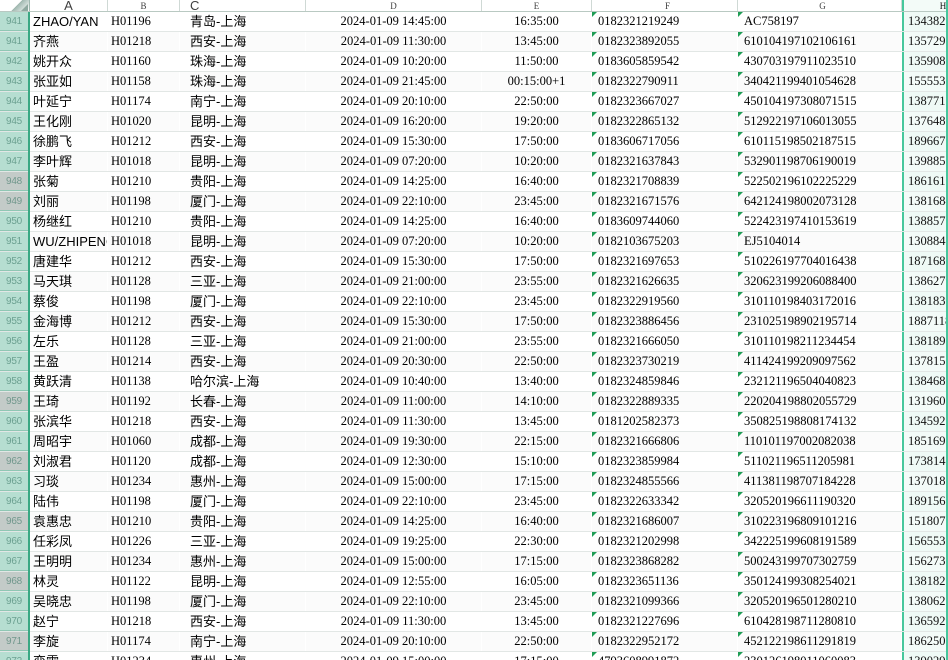 Image resolution: width=948 pixels, height=660 pixels. Describe the element at coordinates (144, 241) in the screenshot. I see `cell-flight-no: H01018` at that location.